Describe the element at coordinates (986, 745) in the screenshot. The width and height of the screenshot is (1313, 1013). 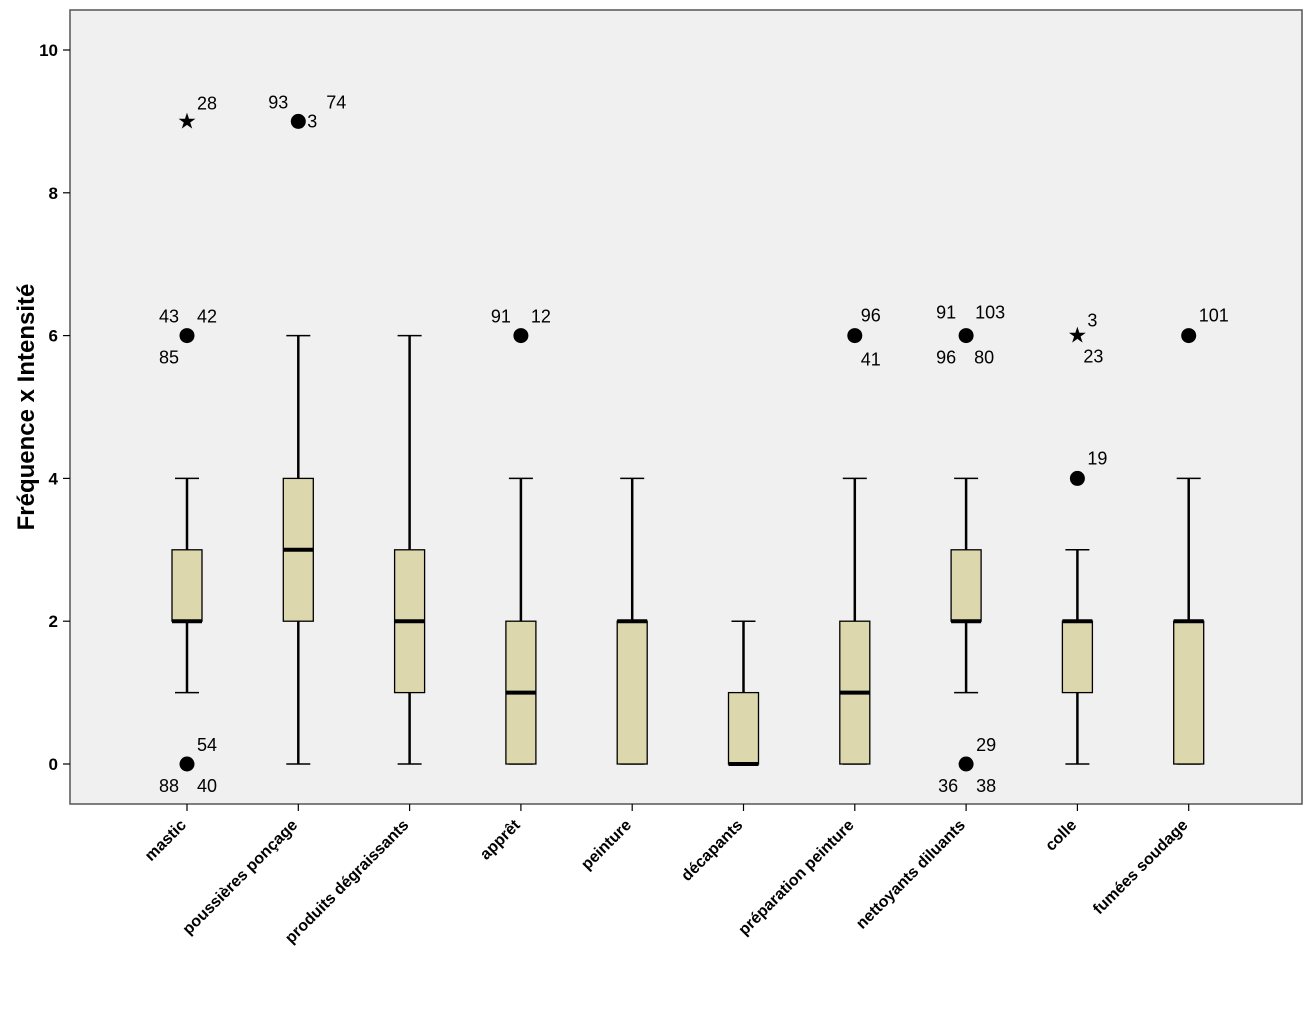
I see `outlier-label: 29` at that location.